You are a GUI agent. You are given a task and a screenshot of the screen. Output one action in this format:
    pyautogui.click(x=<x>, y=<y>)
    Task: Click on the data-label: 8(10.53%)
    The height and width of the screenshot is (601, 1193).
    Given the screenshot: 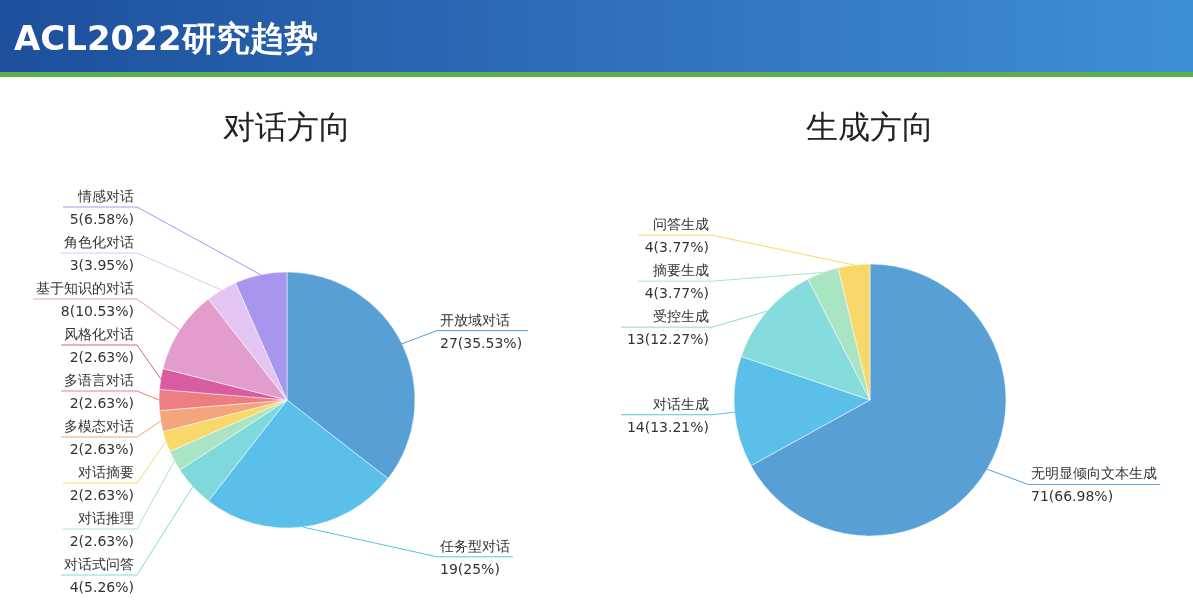 What is the action you would take?
    pyautogui.click(x=97, y=311)
    